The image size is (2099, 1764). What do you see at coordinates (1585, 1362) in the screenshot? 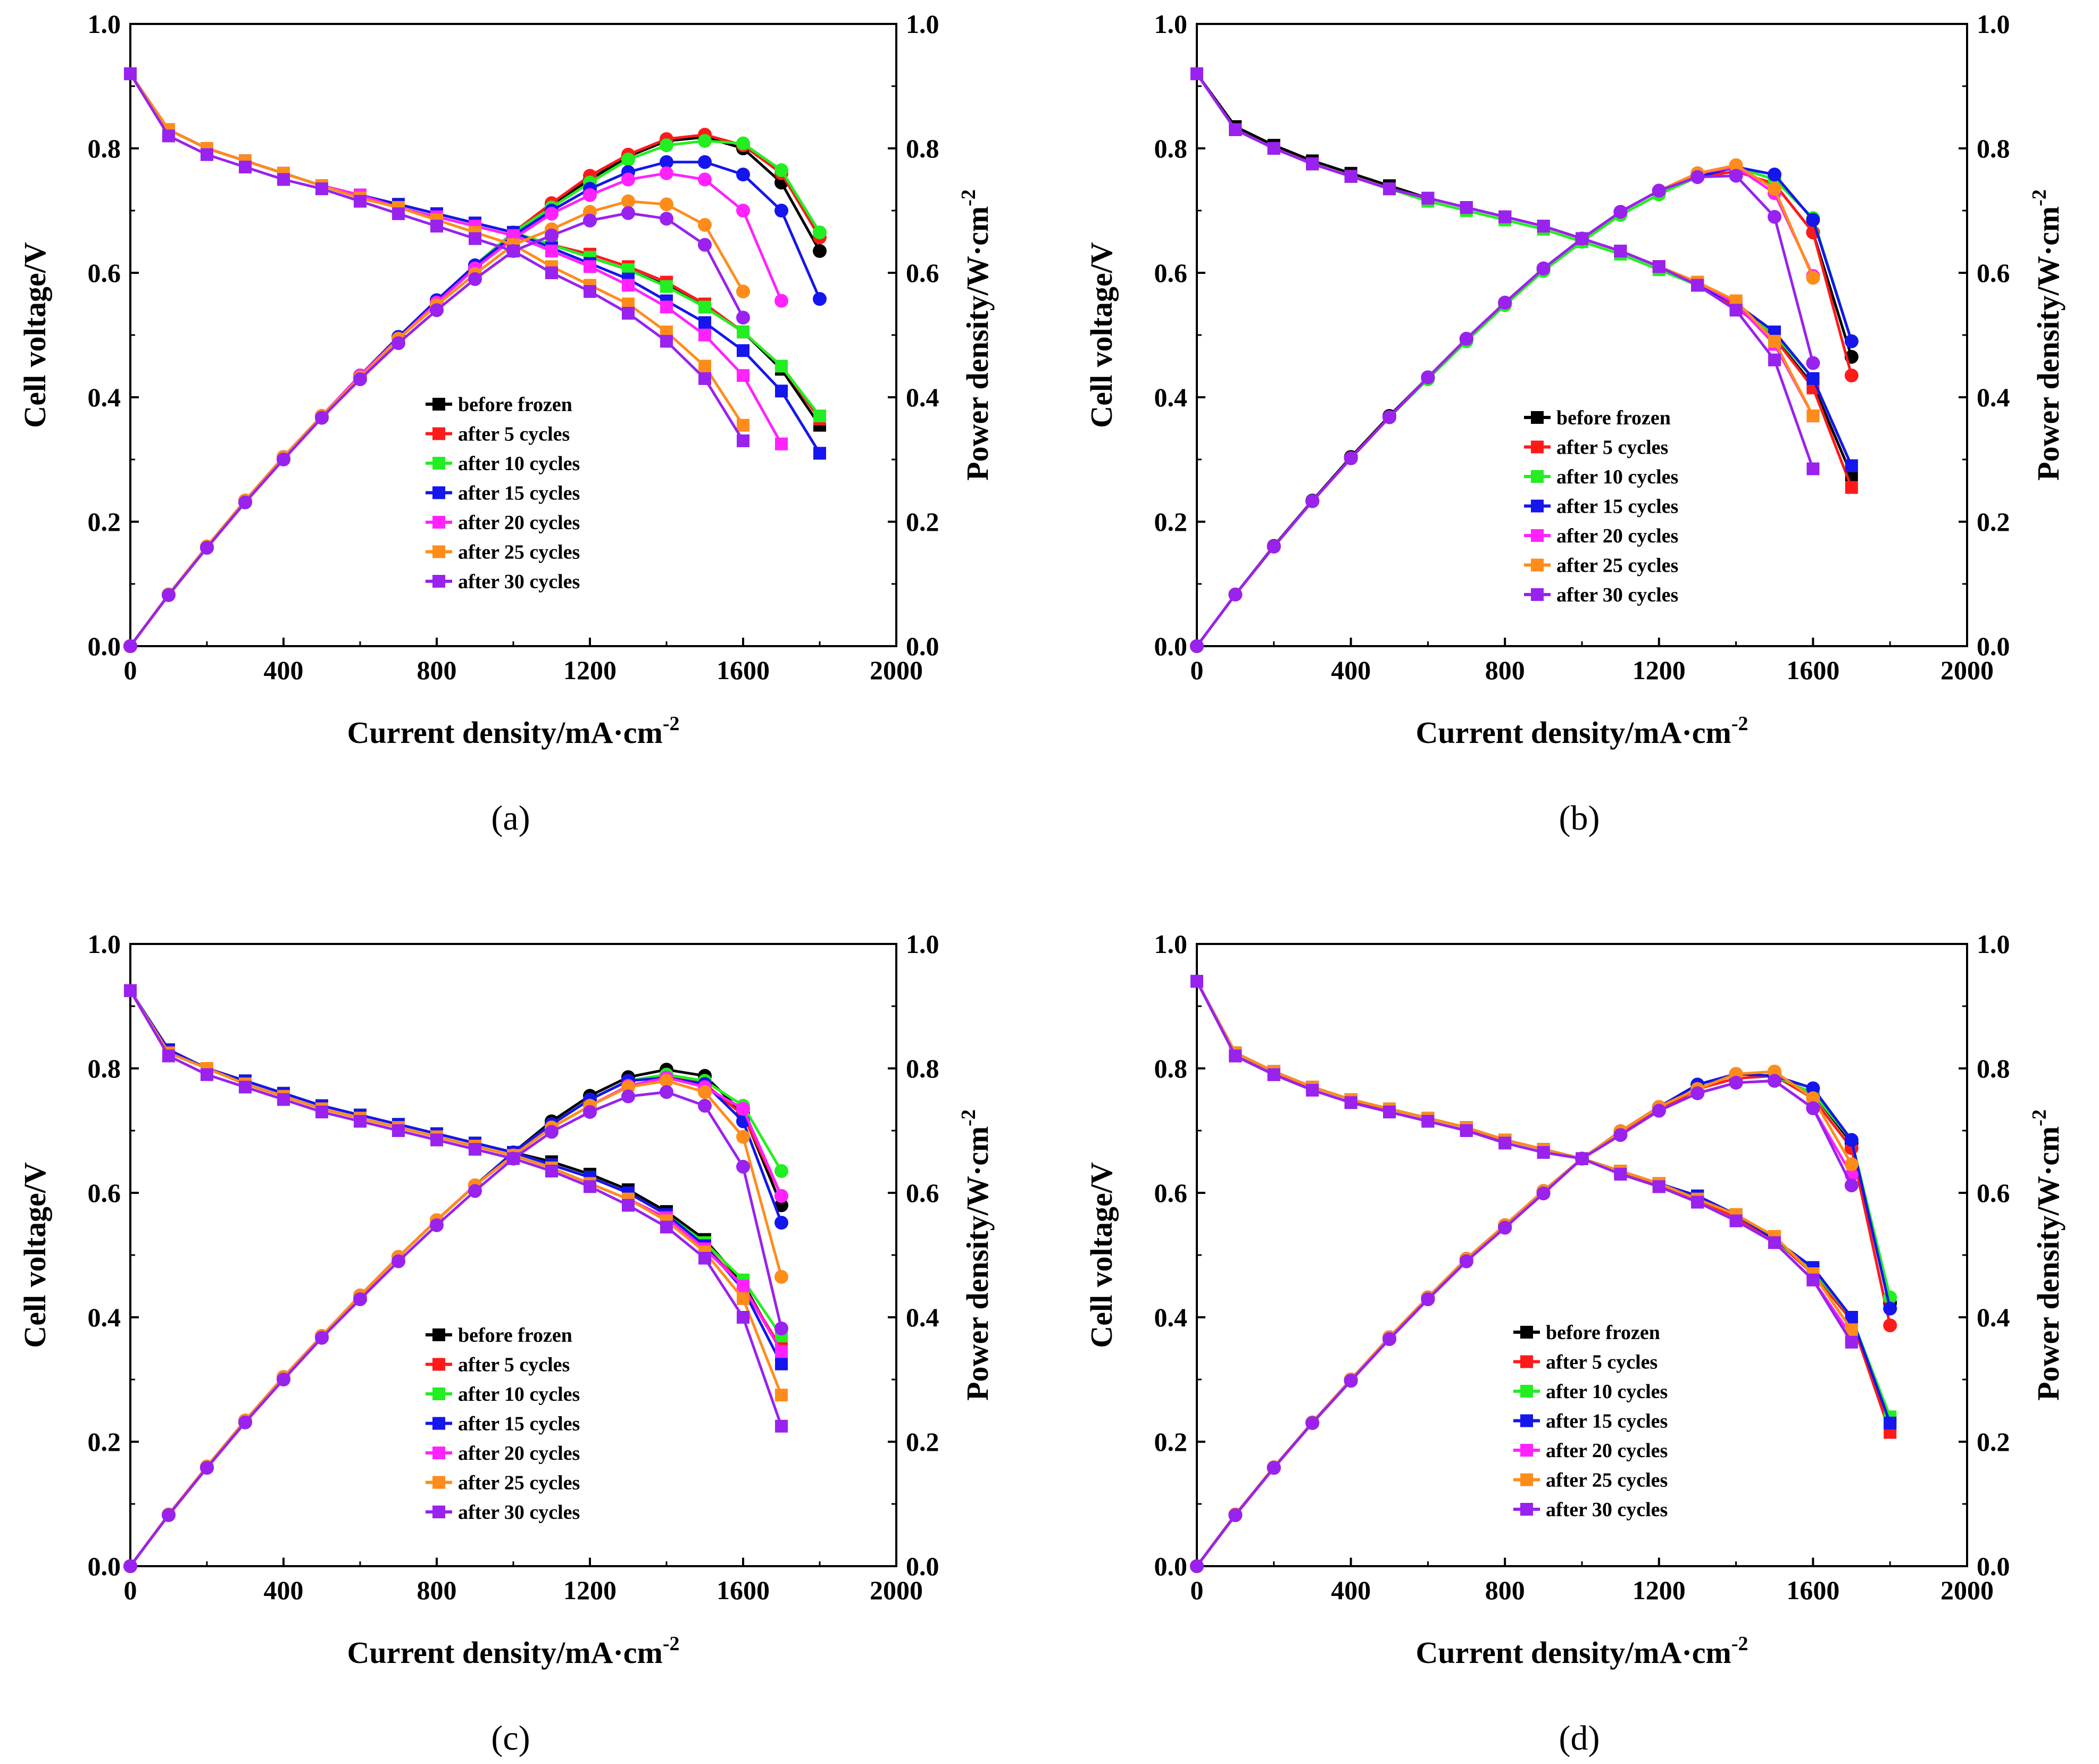
I see `legend-entry: after 5 cycles` at bounding box center [1585, 1362].